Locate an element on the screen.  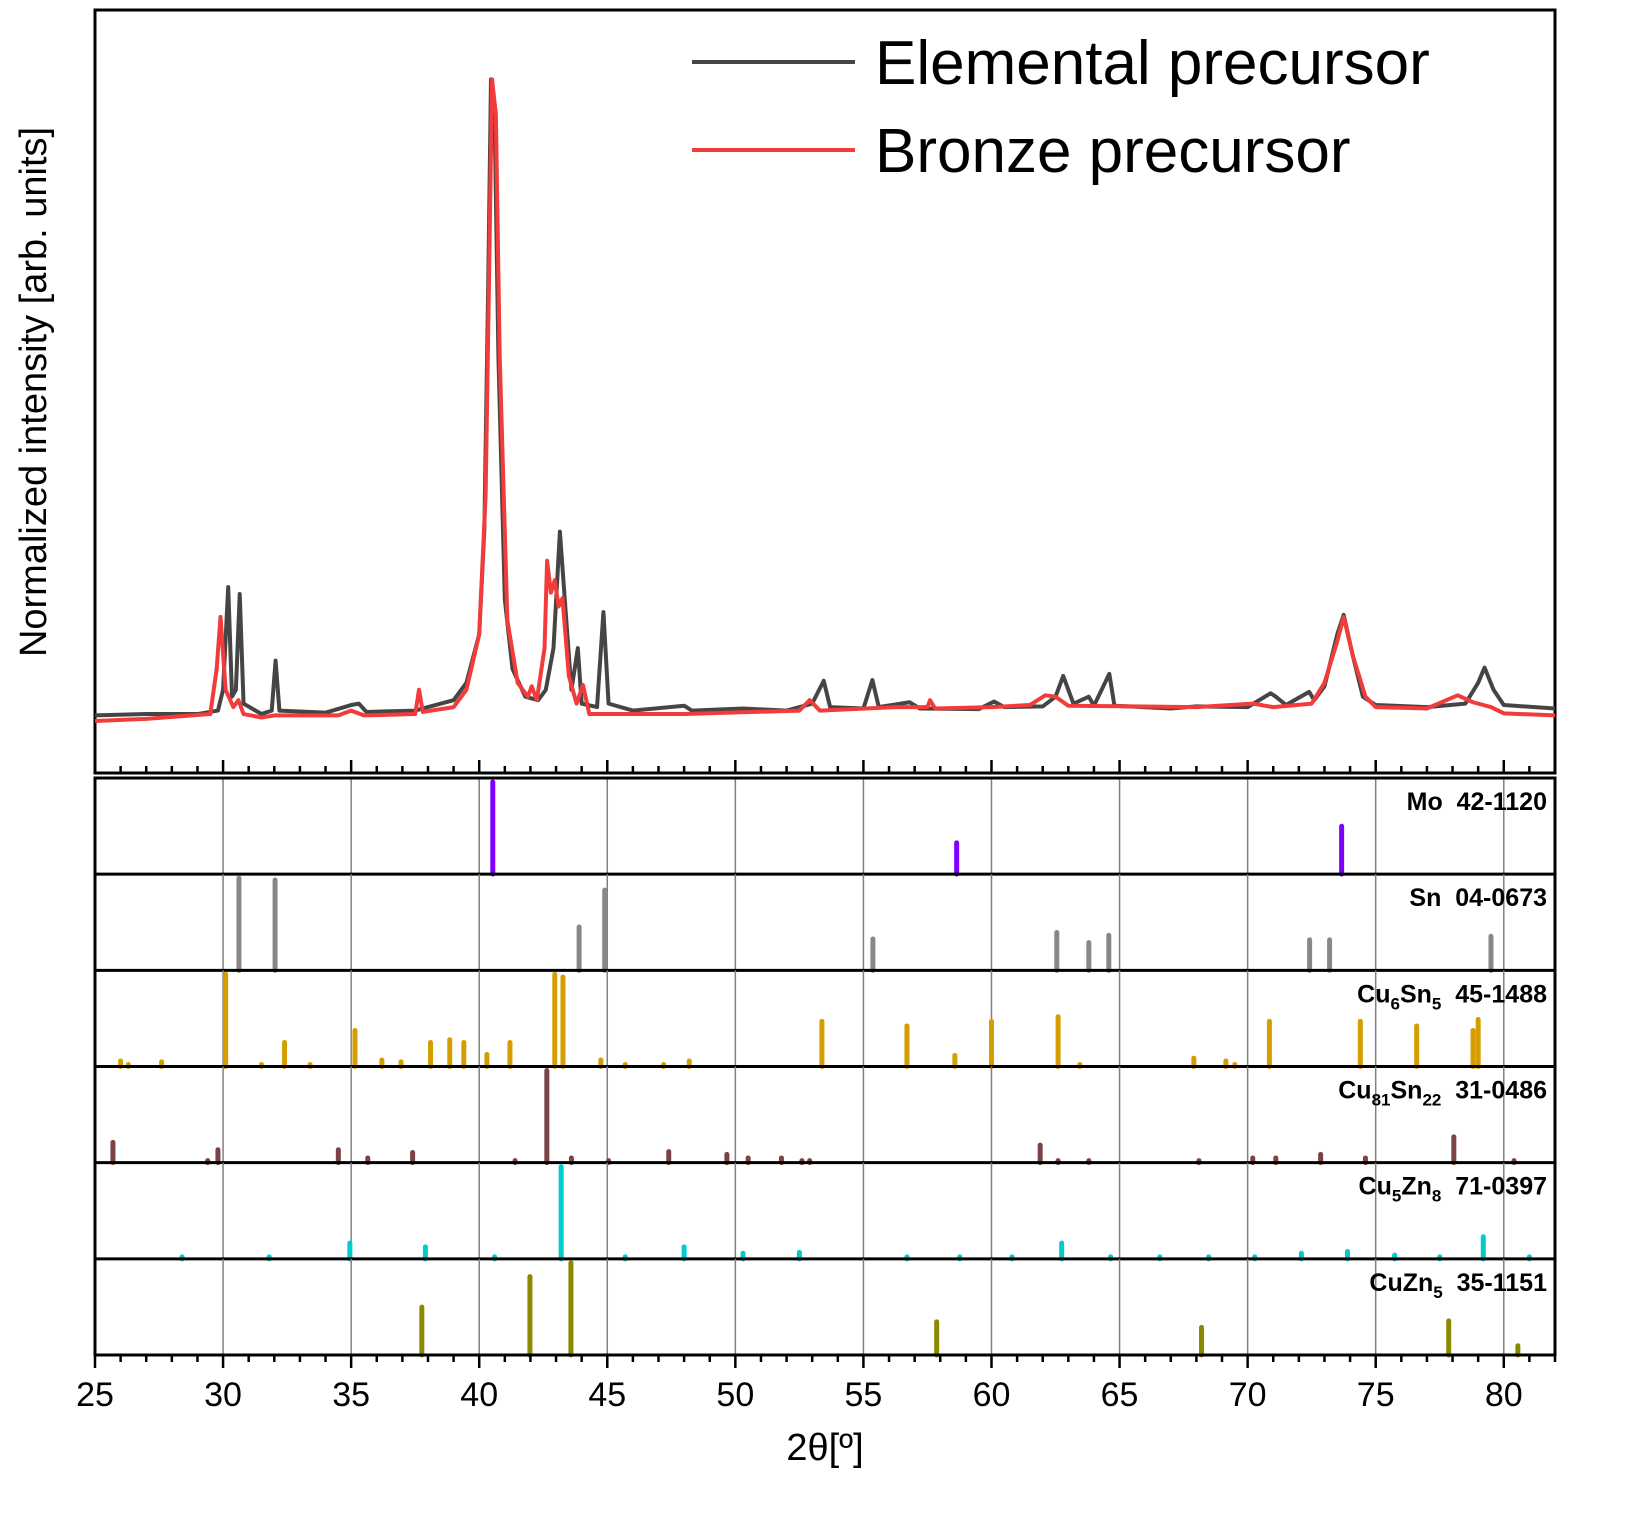
reference-label: Mo 42-1120 is located at coordinates (1477, 802).